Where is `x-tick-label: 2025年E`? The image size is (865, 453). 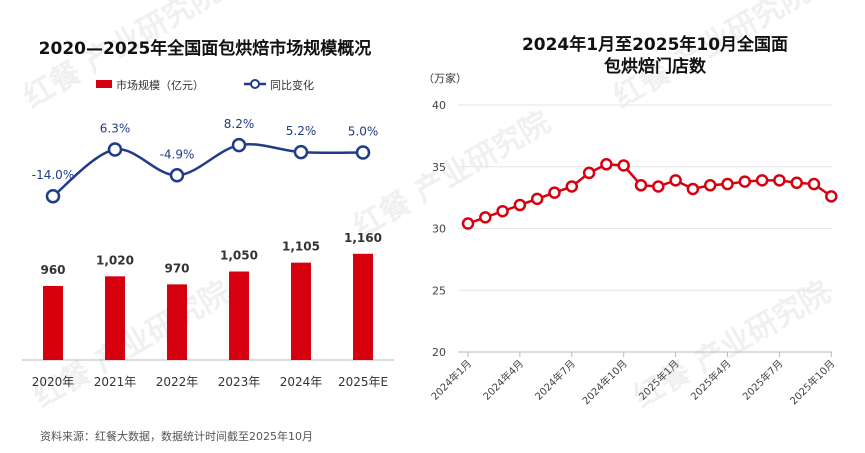
x-tick-label: 2025年E is located at coordinates (363, 382).